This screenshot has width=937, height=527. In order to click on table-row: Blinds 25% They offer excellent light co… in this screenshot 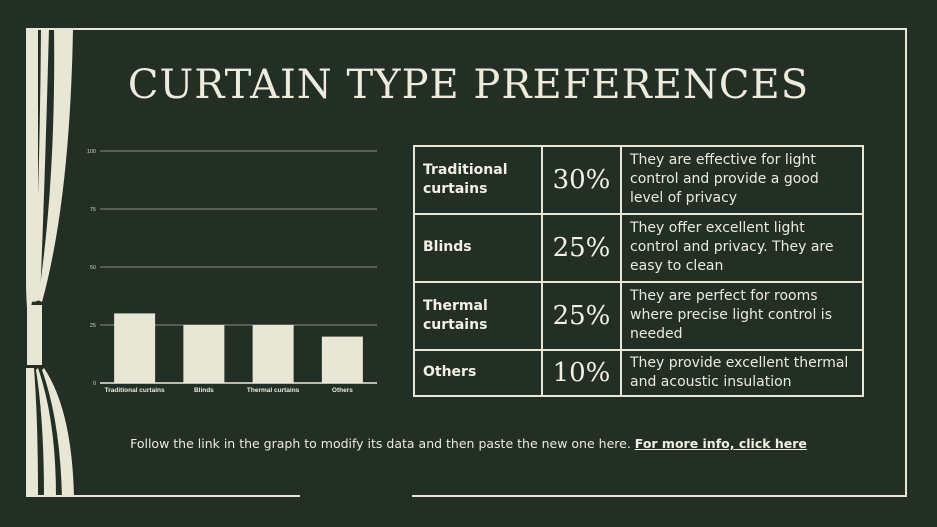, I will do `click(638, 247)`.